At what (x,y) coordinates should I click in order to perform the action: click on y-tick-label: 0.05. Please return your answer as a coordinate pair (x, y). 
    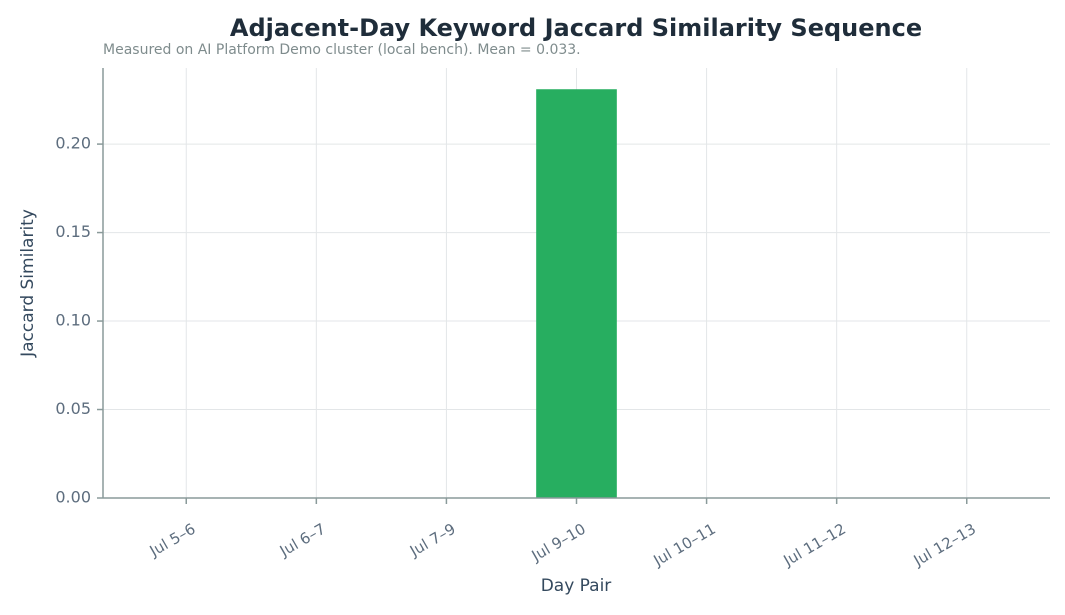
    Looking at the image, I should click on (73, 408).